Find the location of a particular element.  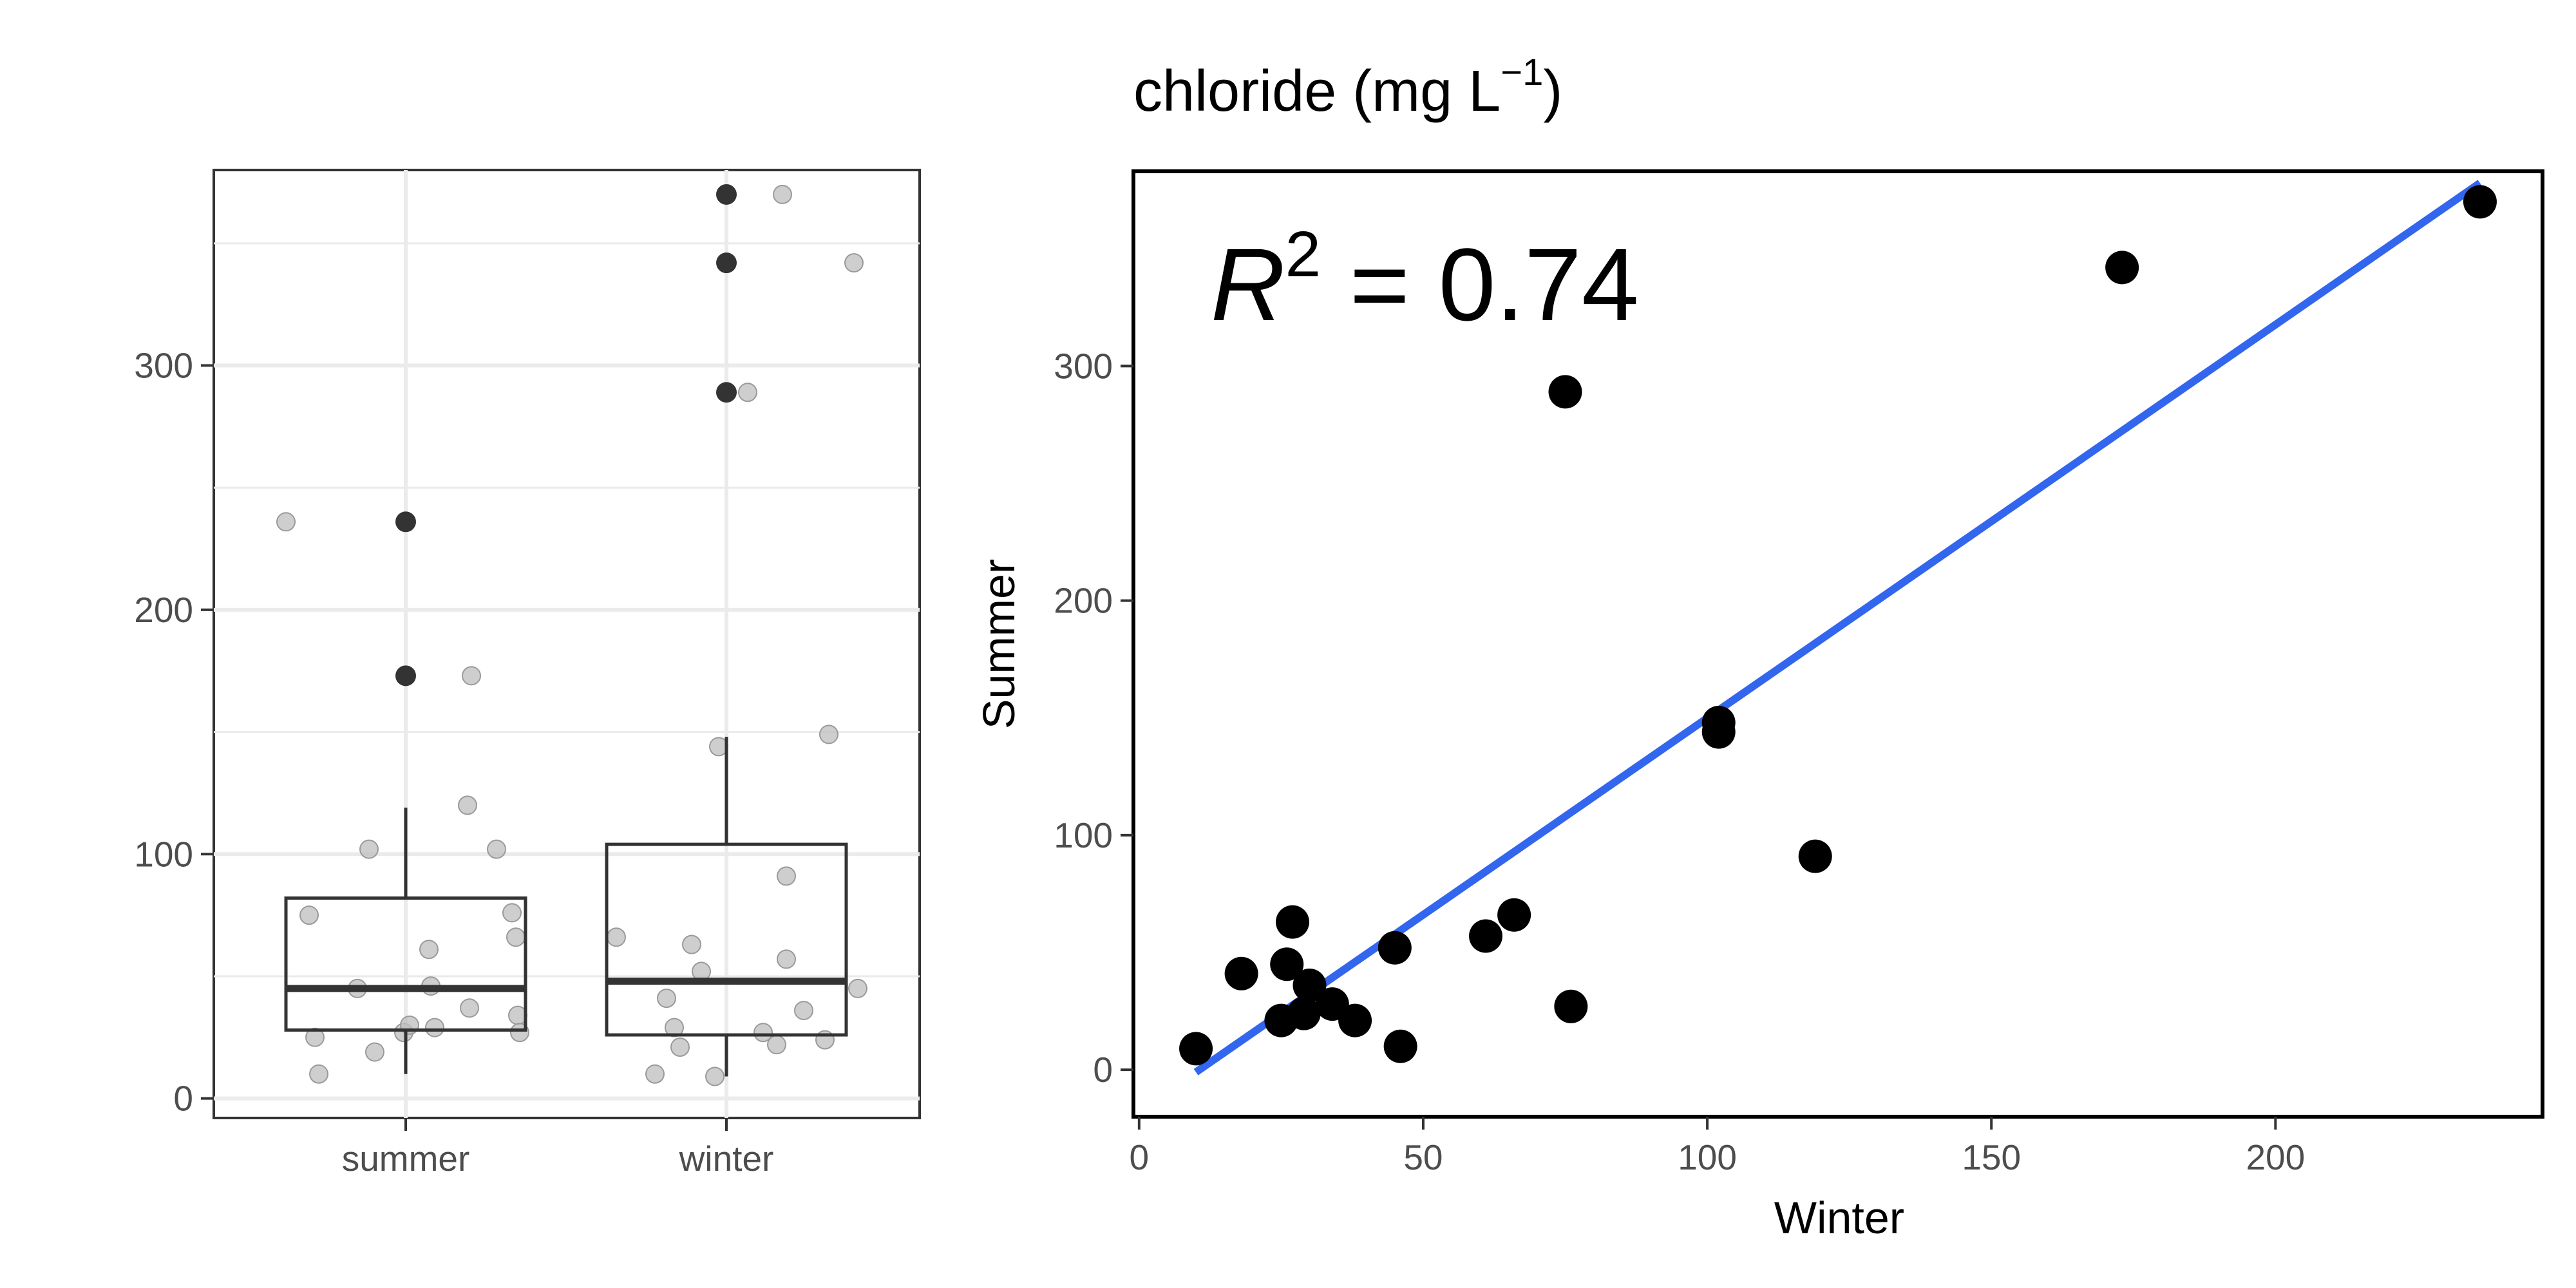

scatter-x-tick-label: 150 is located at coordinates (1991, 1157).